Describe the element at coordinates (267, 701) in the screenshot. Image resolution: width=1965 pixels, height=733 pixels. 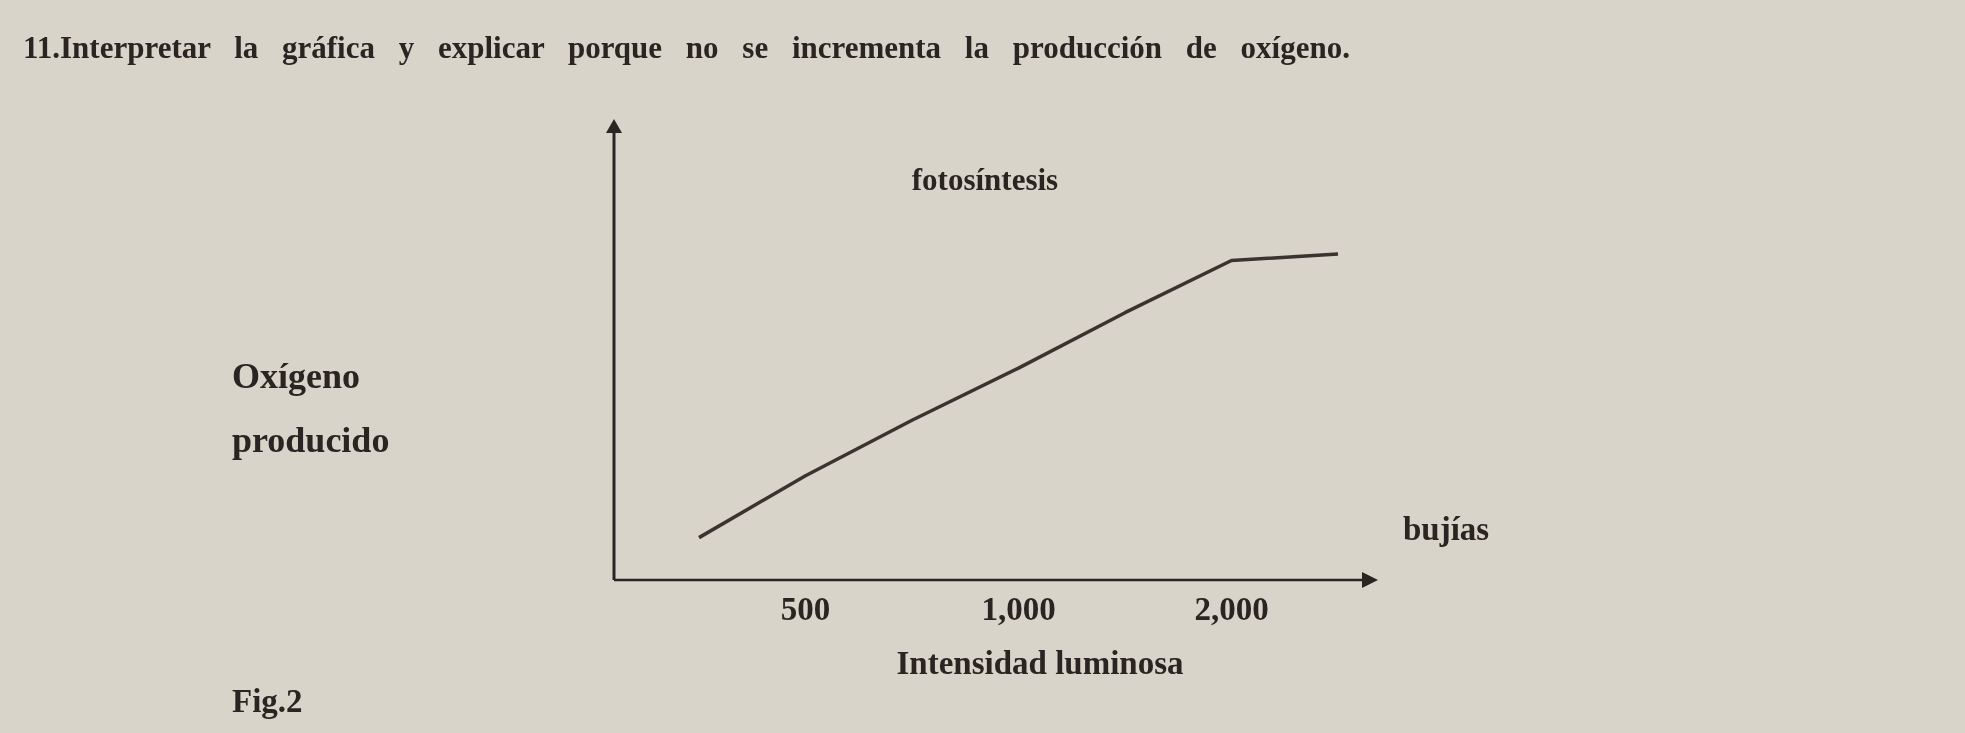
I see `caption: Fig.2` at that location.